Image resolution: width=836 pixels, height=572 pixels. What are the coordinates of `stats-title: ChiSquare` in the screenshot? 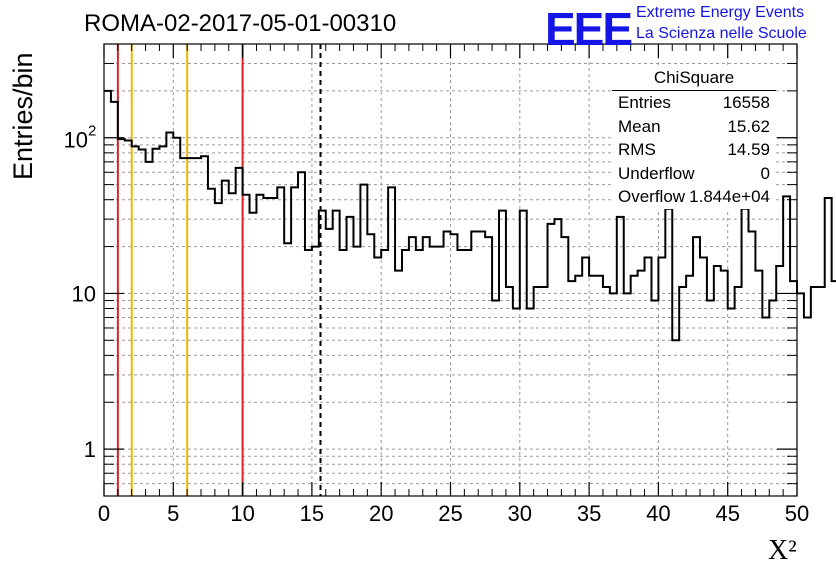 It's located at (694, 78).